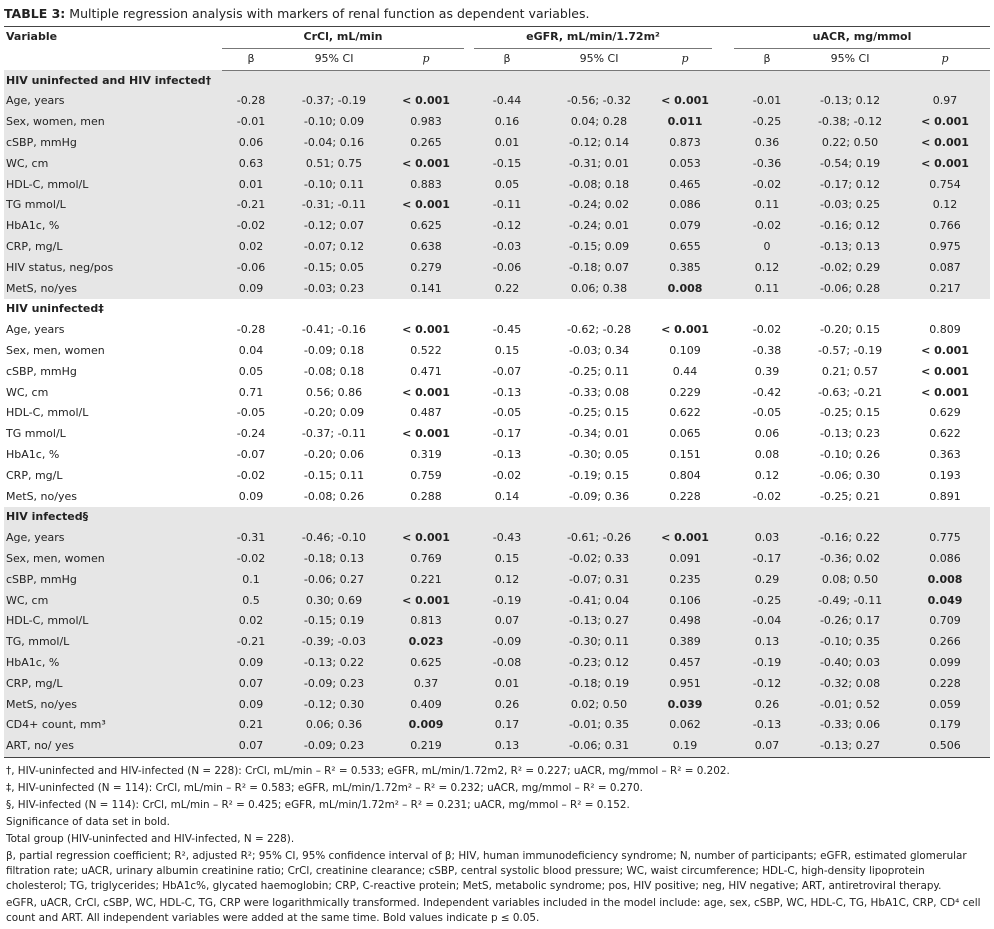 The height and width of the screenshot is (929, 994). What do you see at coordinates (469, 59) in the screenshot?
I see `subheader-gap` at bounding box center [469, 59].